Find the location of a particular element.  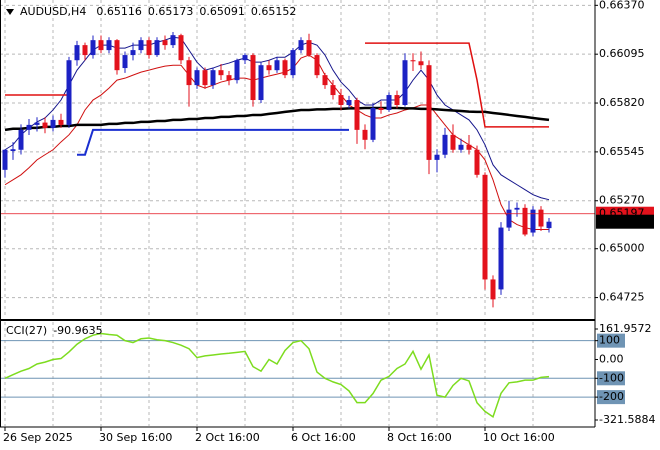

header: AUDUSD,H4 0.65116 0.65173 0.65091 0.65152 is located at coordinates (158, 11).